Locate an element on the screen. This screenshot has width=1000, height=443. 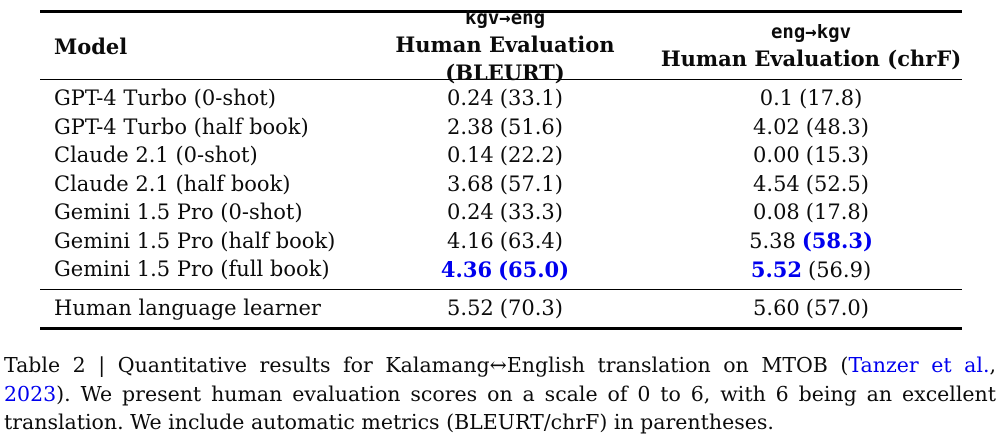
human-eval-score: 5.38 is located at coordinates (772, 241).